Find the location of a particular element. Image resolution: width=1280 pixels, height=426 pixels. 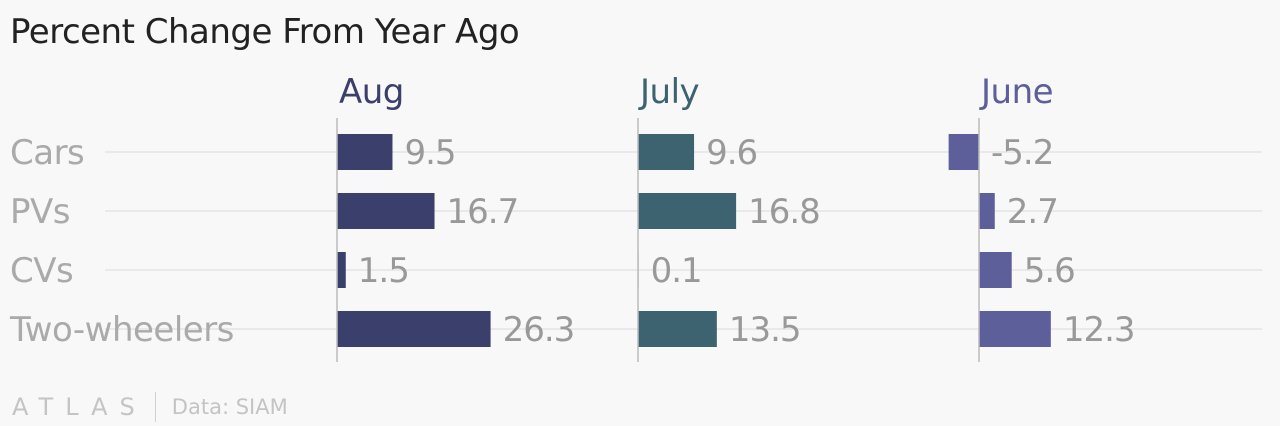

category-label-cvs: CVs is located at coordinates (41, 271).